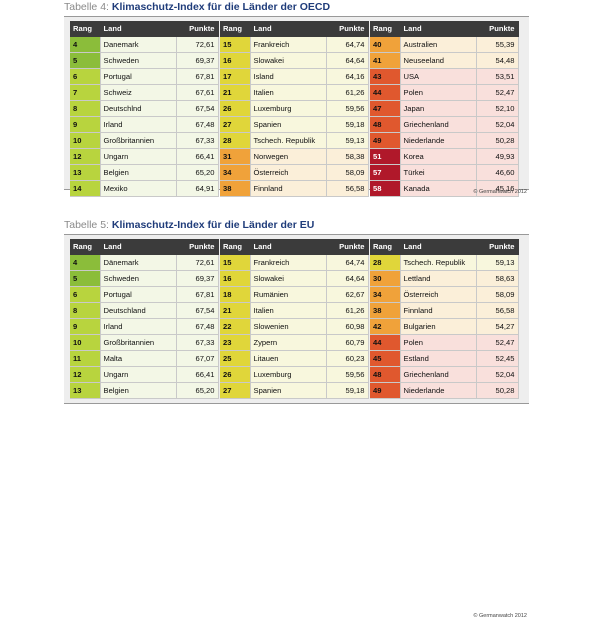  What do you see at coordinates (197, 92) in the screenshot?
I see `points-cell: 67,61` at bounding box center [197, 92].